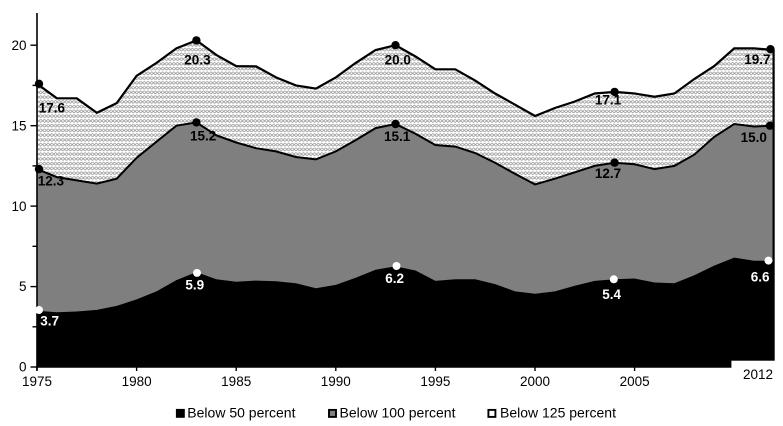 The image size is (783, 426). What do you see at coordinates (203, 135) in the screenshot?
I see `svg-text: 15.2` at bounding box center [203, 135].